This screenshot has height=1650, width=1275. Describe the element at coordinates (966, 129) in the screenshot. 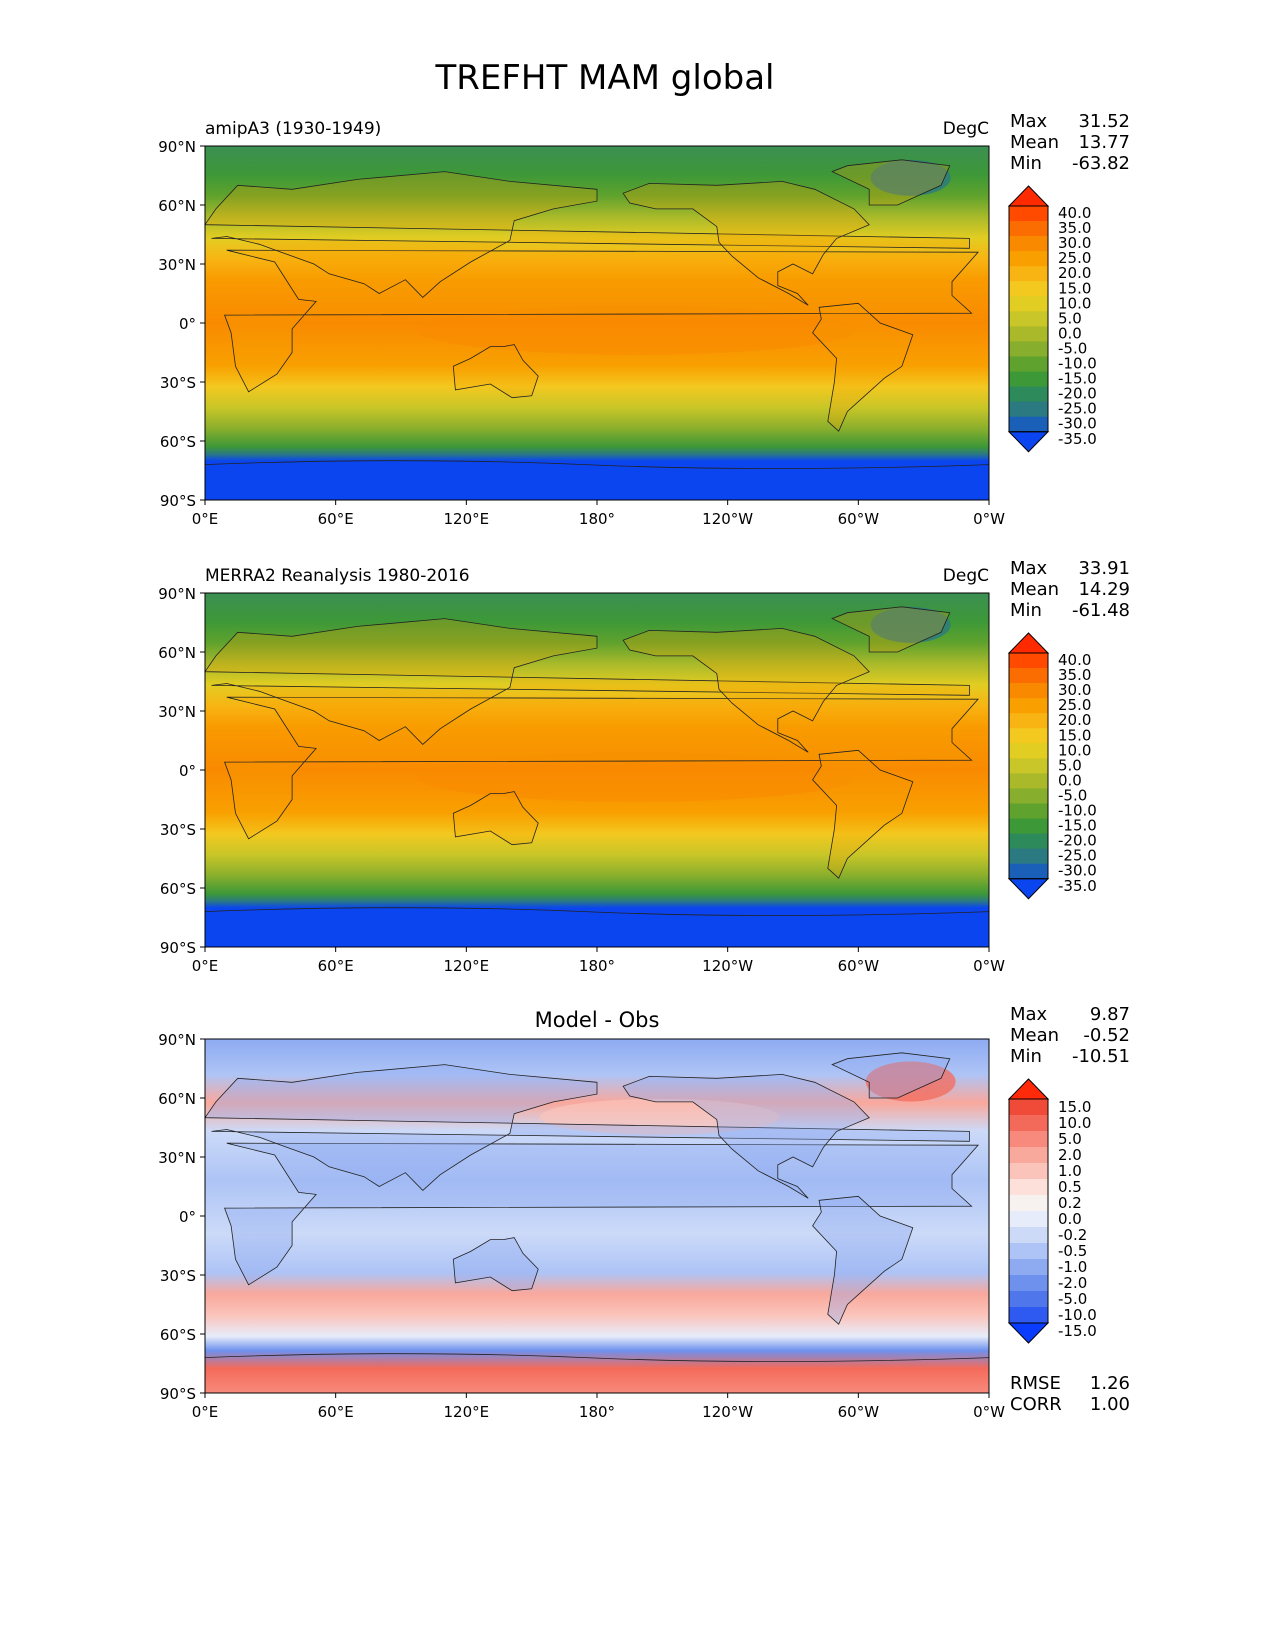

I see `panel-units: DegC` at that location.